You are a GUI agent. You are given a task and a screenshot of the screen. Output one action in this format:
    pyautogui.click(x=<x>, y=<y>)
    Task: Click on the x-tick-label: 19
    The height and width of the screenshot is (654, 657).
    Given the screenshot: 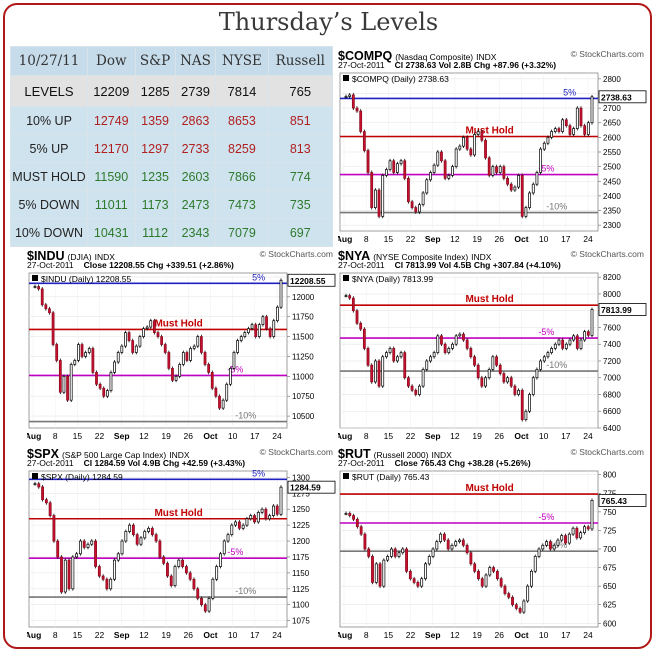 What is the action you would take?
    pyautogui.click(x=477, y=239)
    